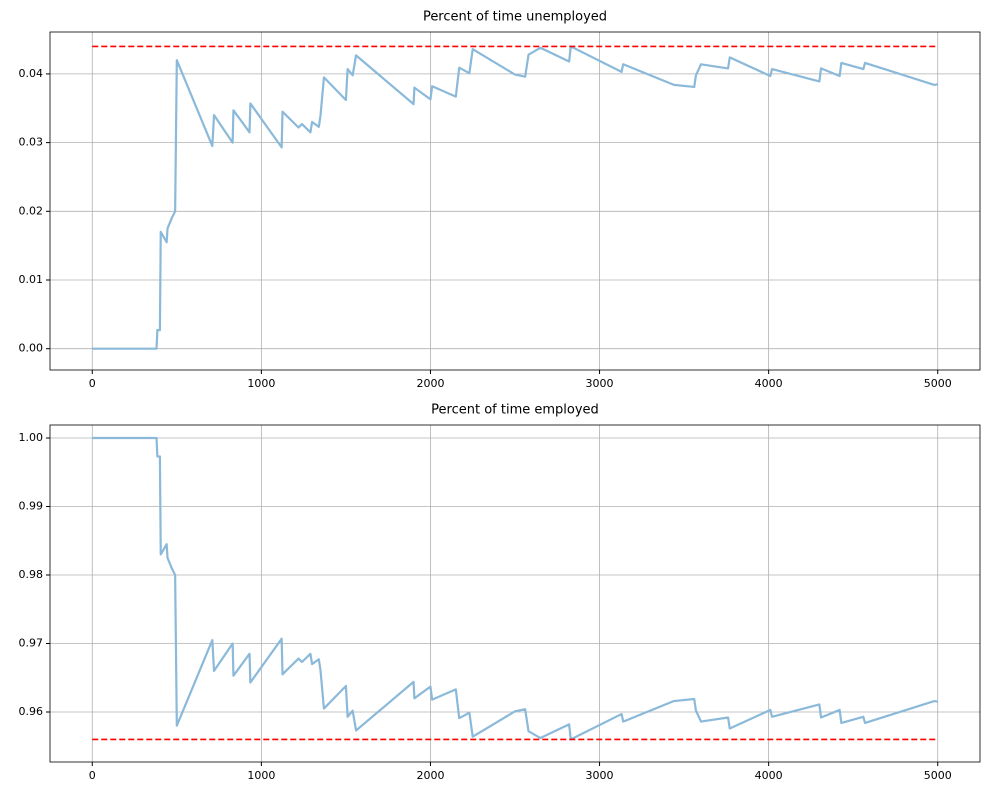  Describe the element at coordinates (31, 142) in the screenshot. I see `y-tick-label: 0.03` at that location.